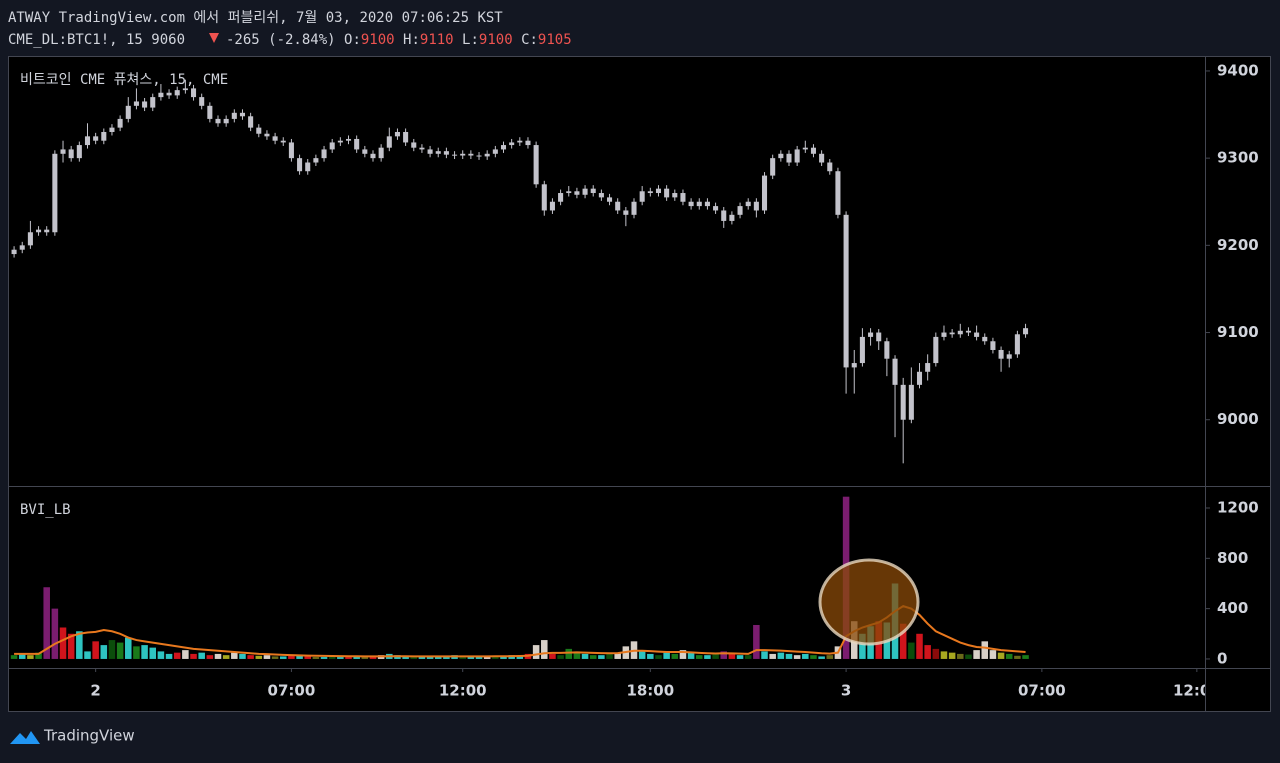 The height and width of the screenshot is (763, 1280). I want to click on y-tick-label: 9000, so click(1238, 419).